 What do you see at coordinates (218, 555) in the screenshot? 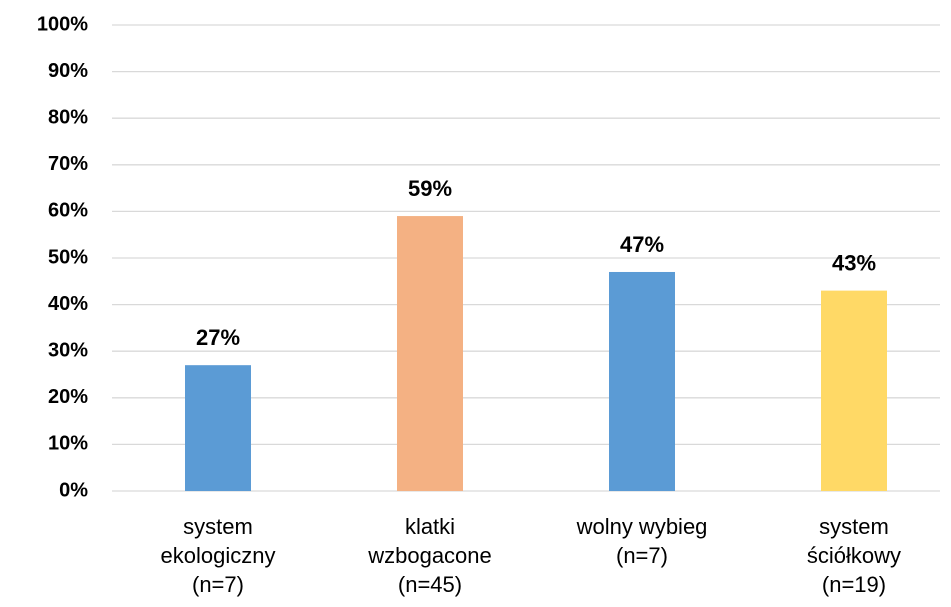
I see `x-tick-label: system ekologiczny (n=7)` at bounding box center [218, 555].